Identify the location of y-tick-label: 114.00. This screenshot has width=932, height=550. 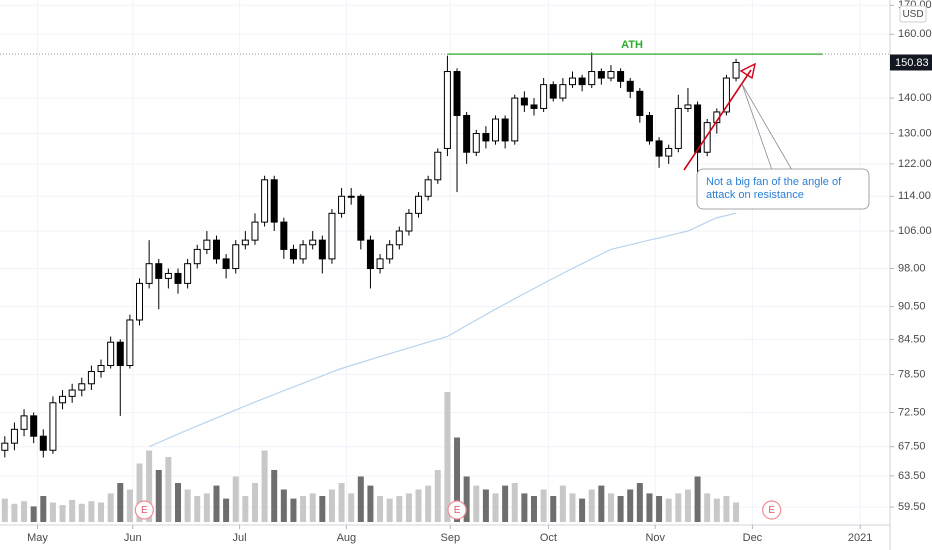
(914, 196).